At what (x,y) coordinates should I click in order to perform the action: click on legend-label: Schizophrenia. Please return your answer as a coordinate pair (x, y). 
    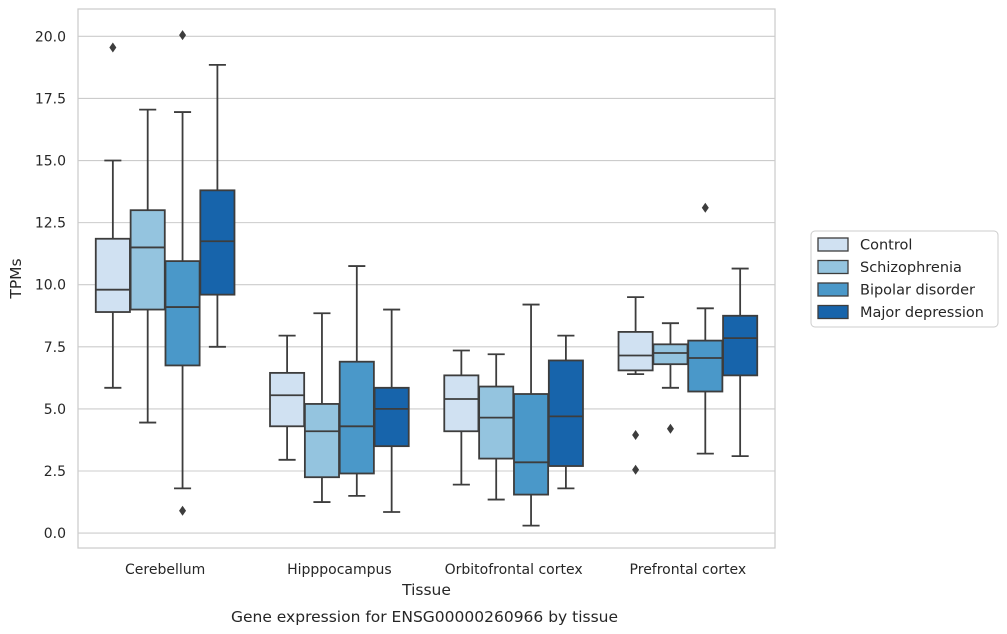
    Looking at the image, I should click on (911, 268).